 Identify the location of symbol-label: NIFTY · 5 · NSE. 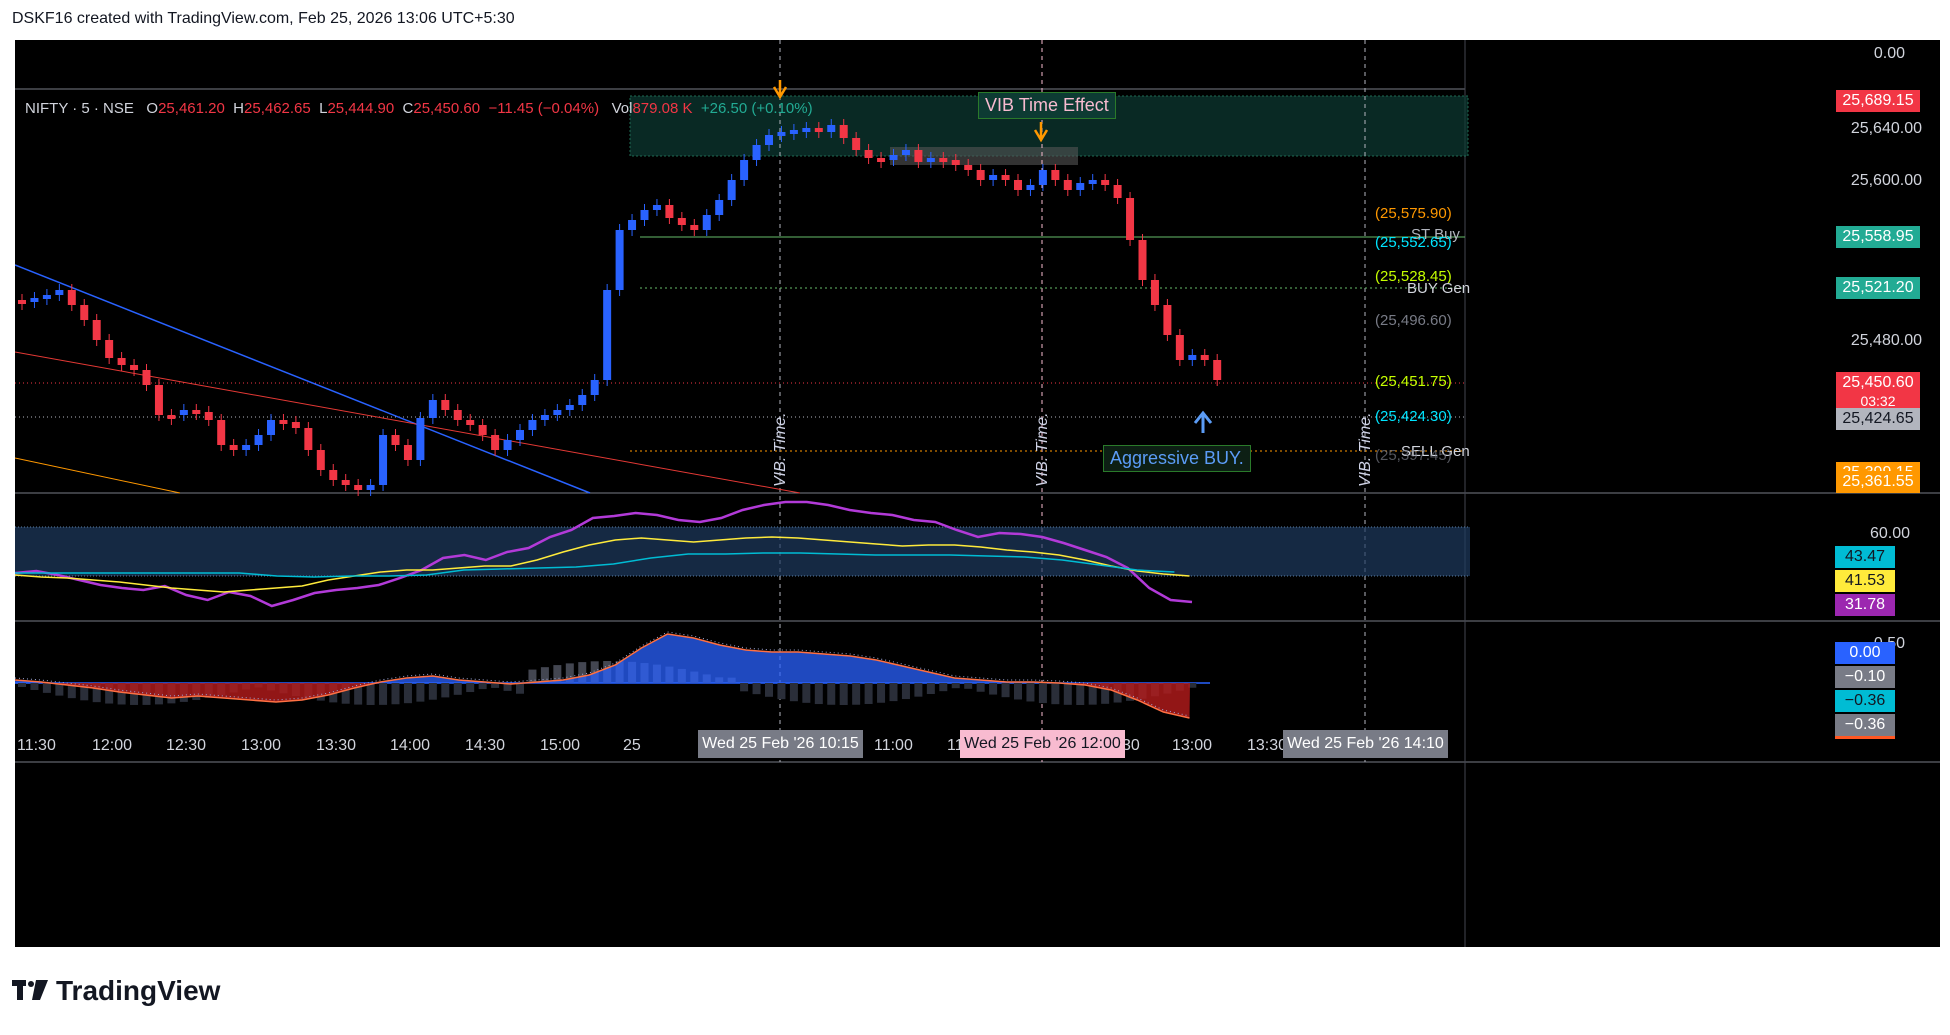
(79, 108).